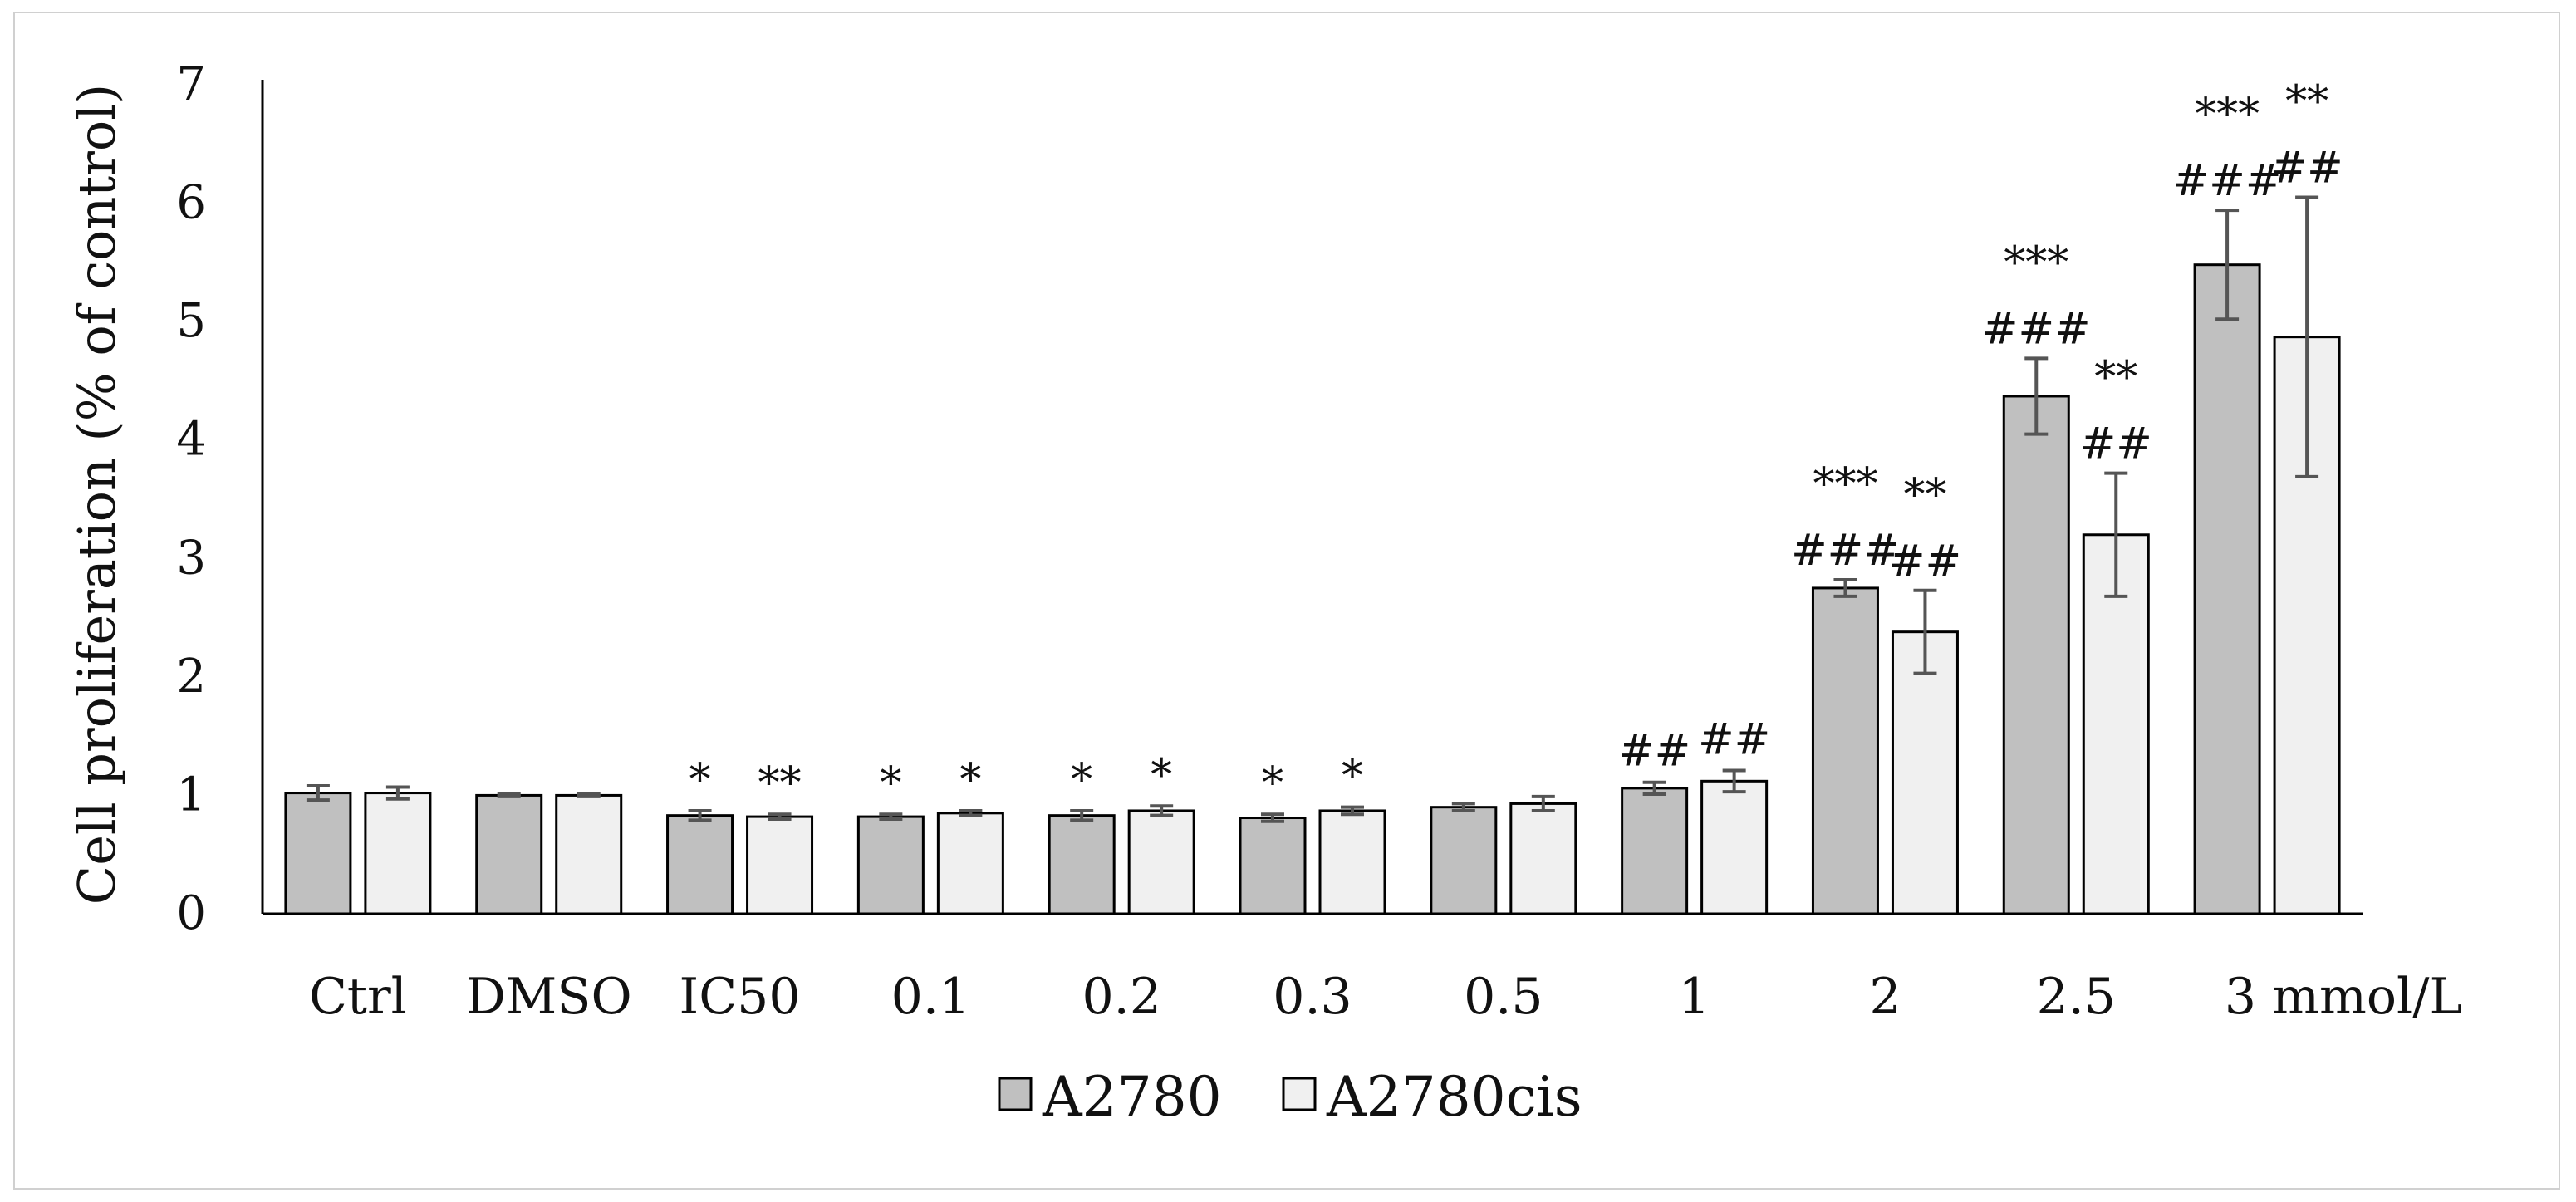  Describe the element at coordinates (191, 677) in the screenshot. I see `y-tick-label: 2` at that location.